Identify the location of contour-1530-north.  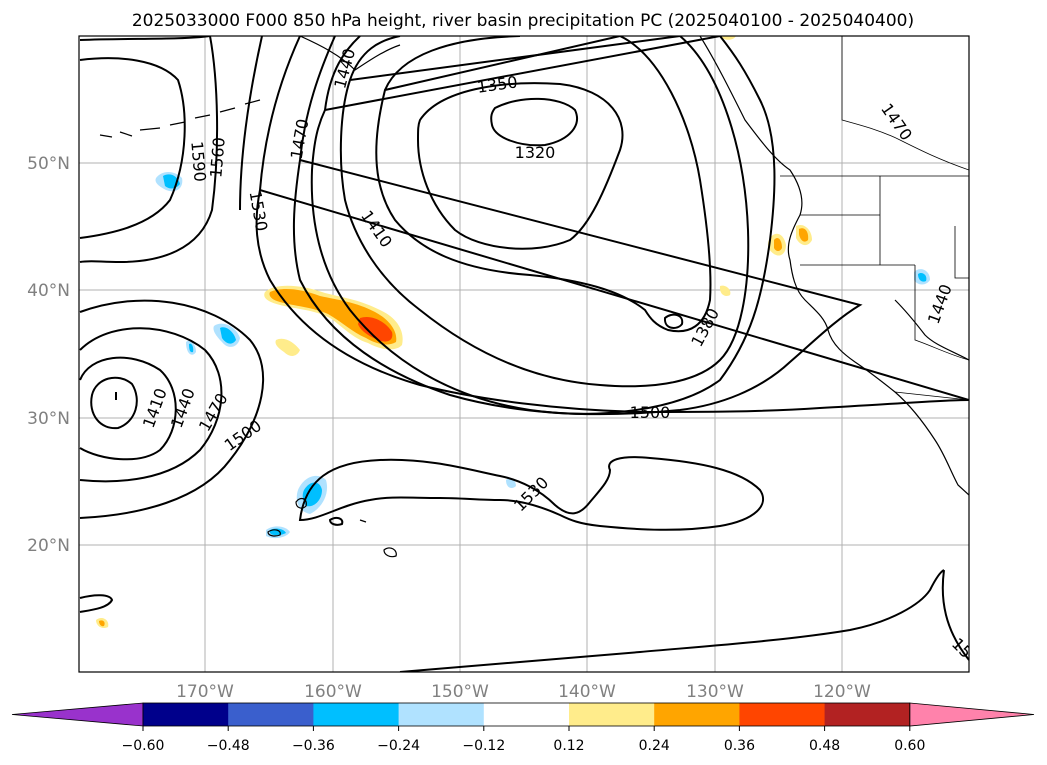
(251, 123).